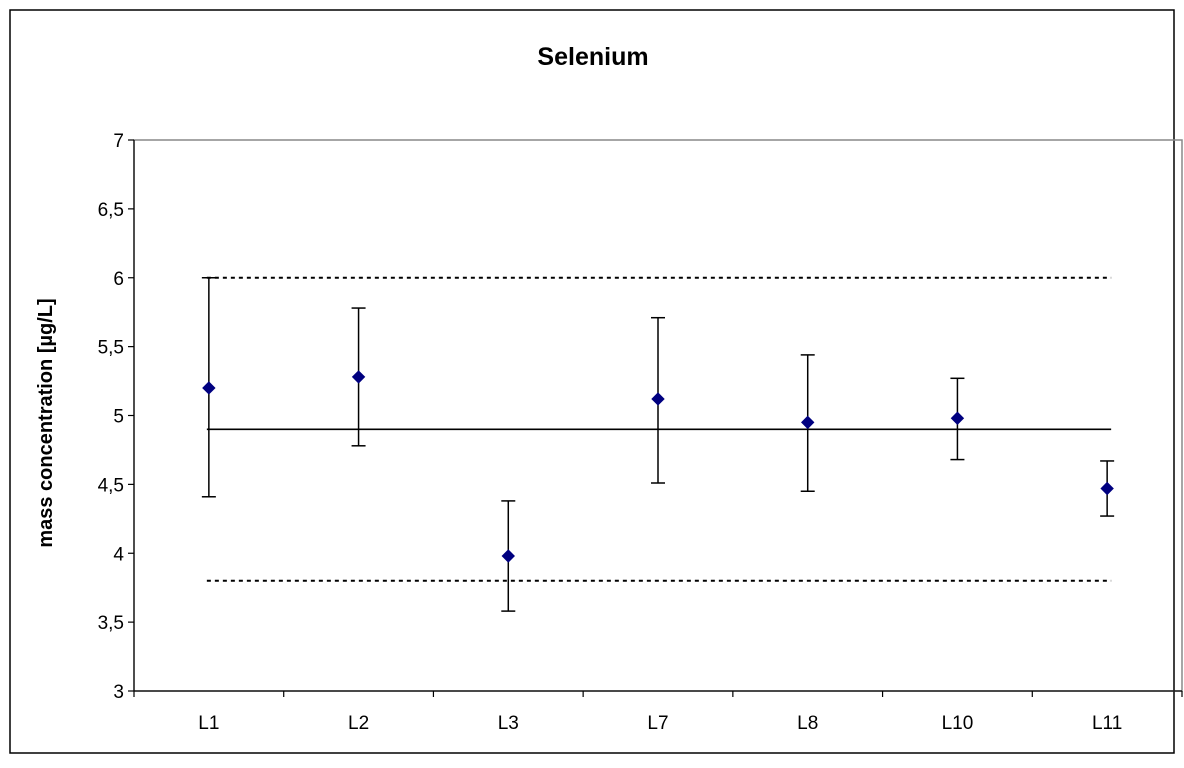 The width and height of the screenshot is (1184, 768). I want to click on y-tick-label: 4,5, so click(111, 485).